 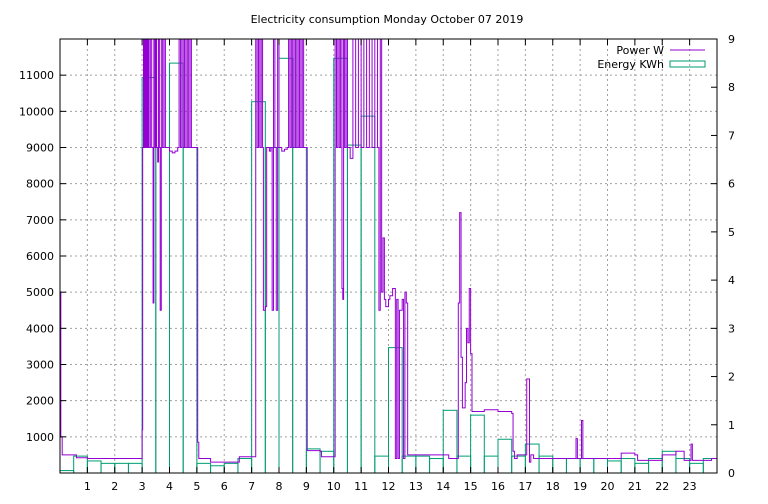 I want to click on x-tick-label: 7, so click(x=251, y=486).